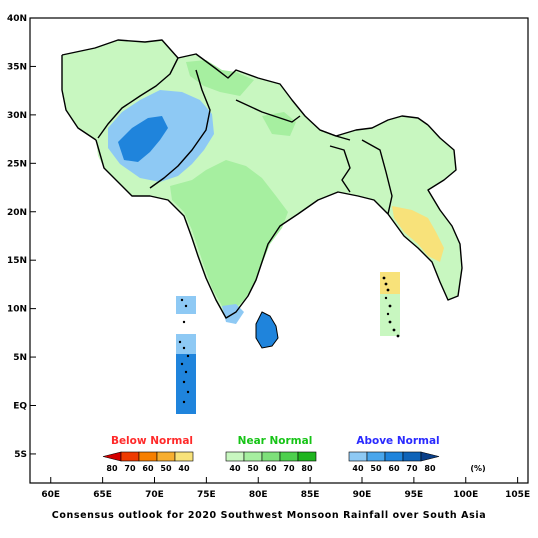  I want to click on bhutan-border, so click(335, 135).